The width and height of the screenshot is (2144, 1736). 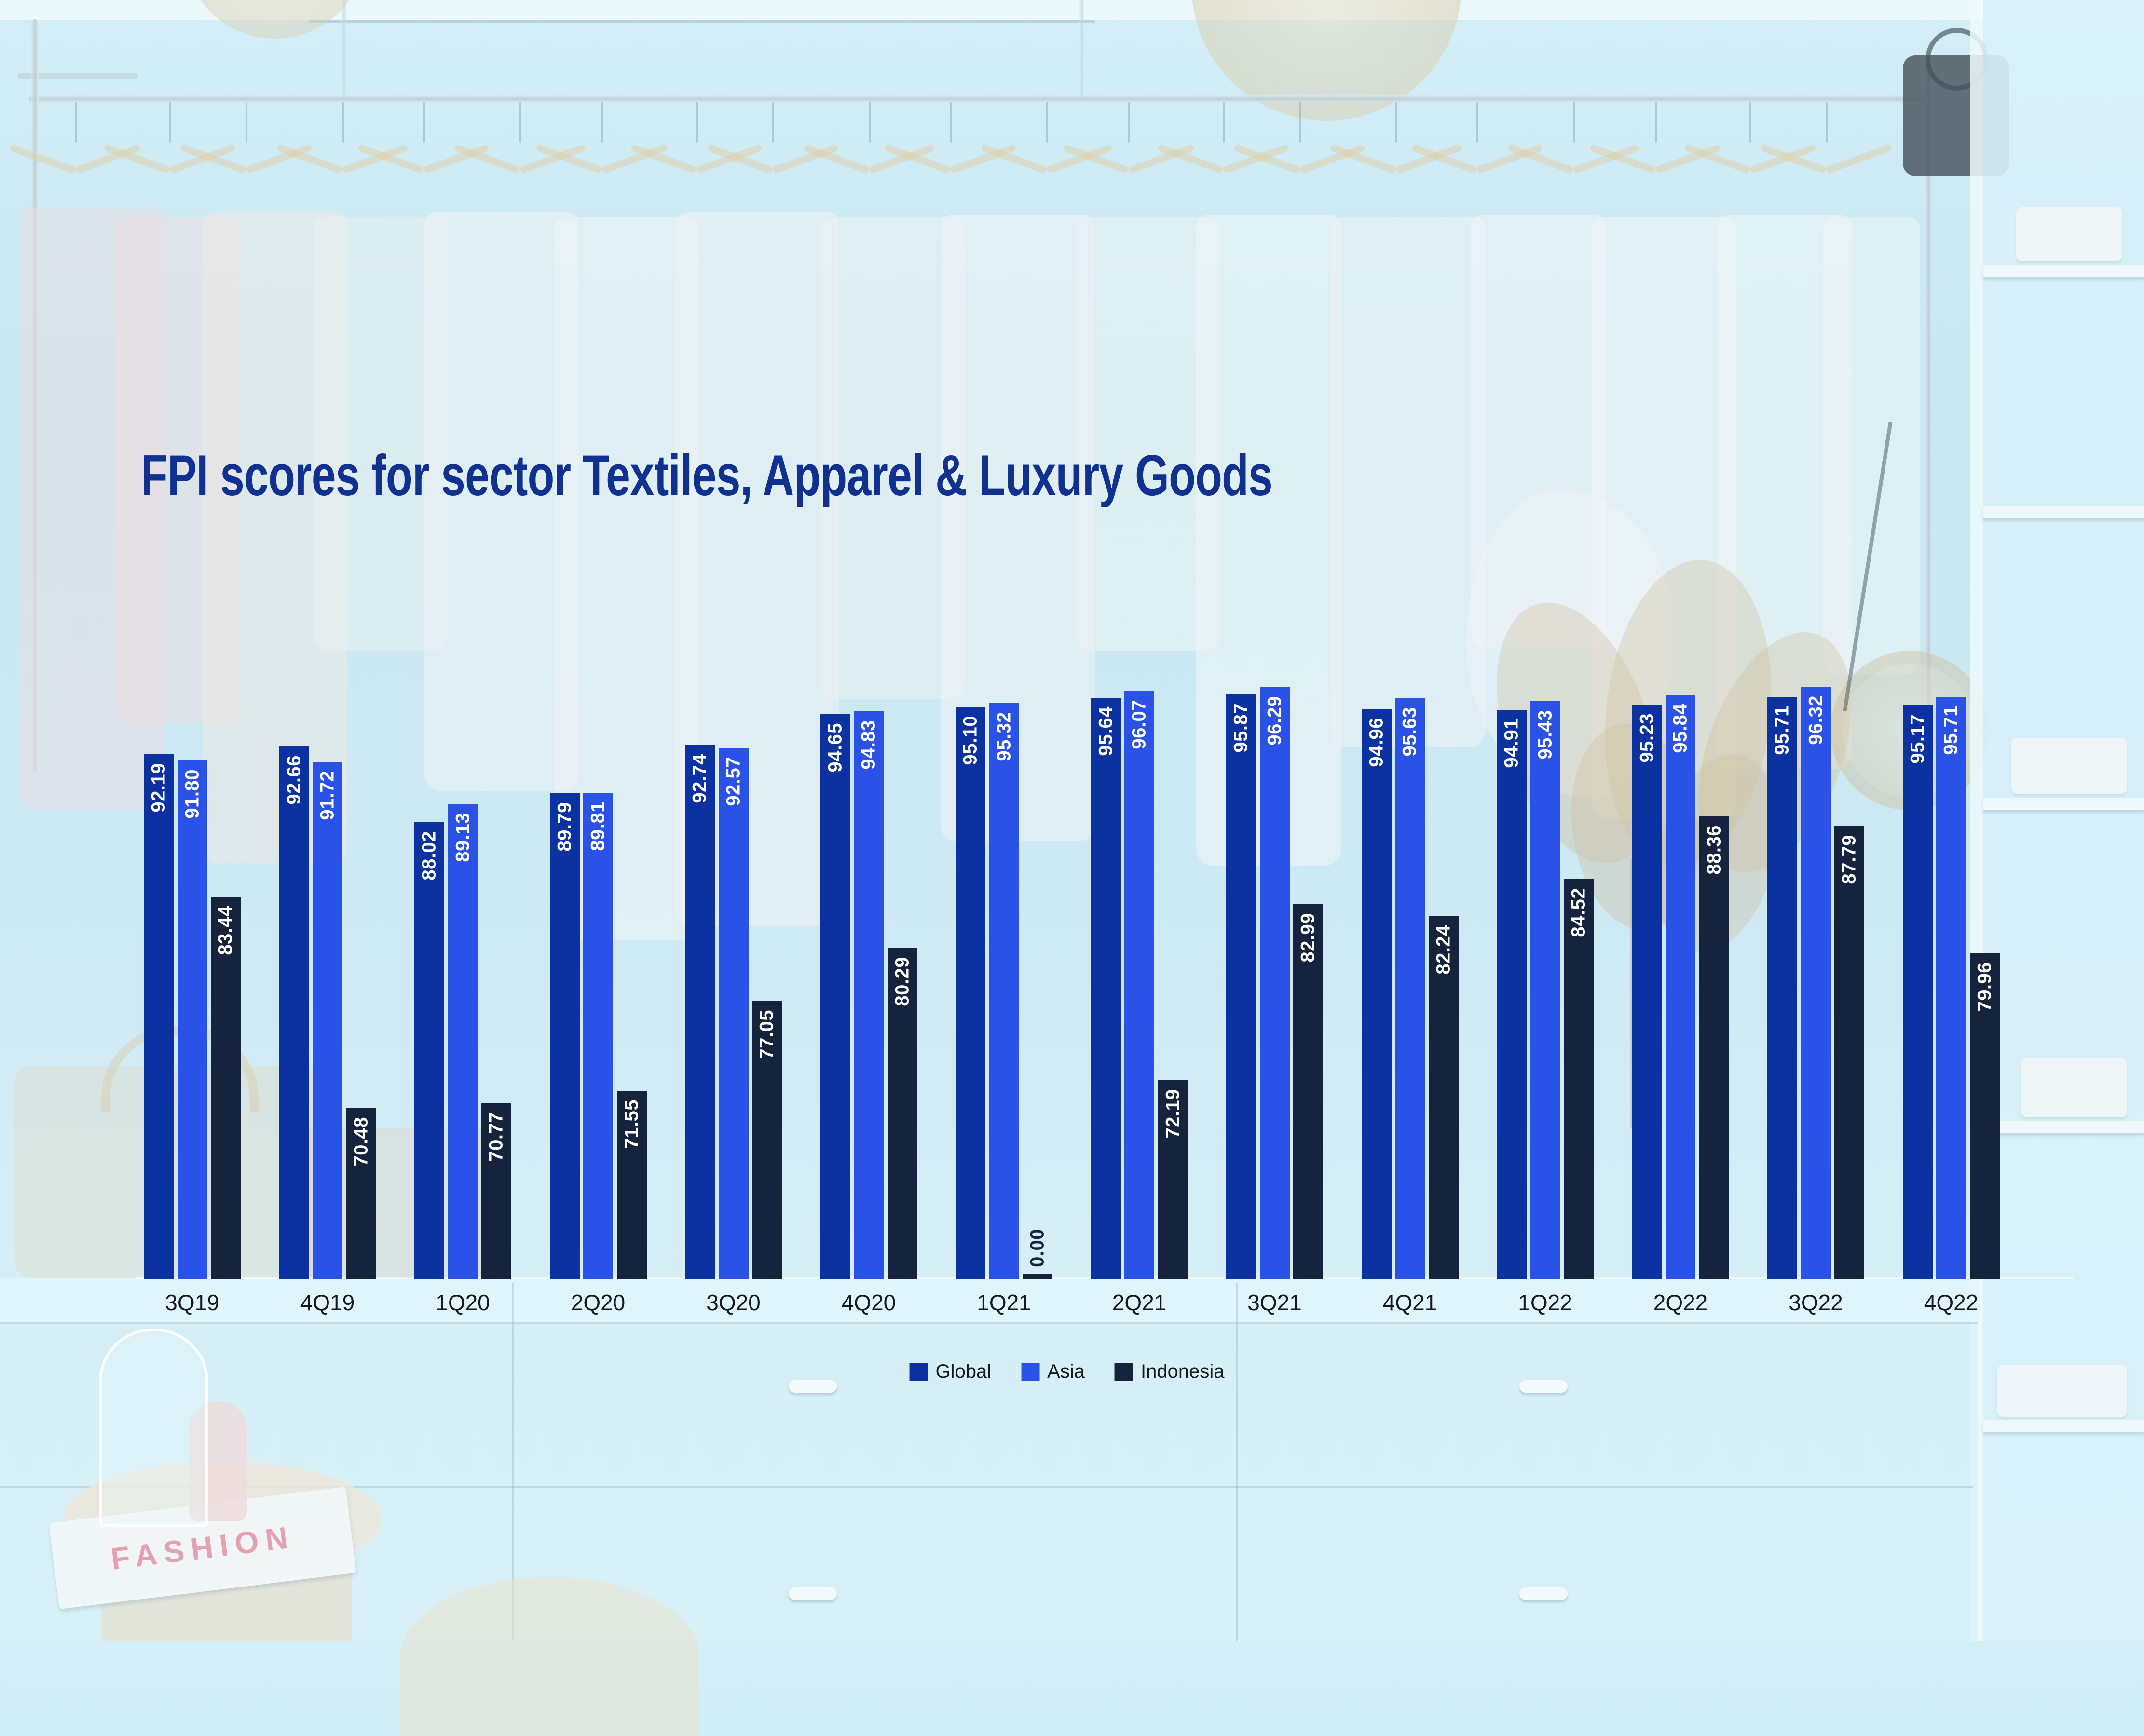 I want to click on bar-indonesia-3Q19: 83.44, so click(x=226, y=1088).